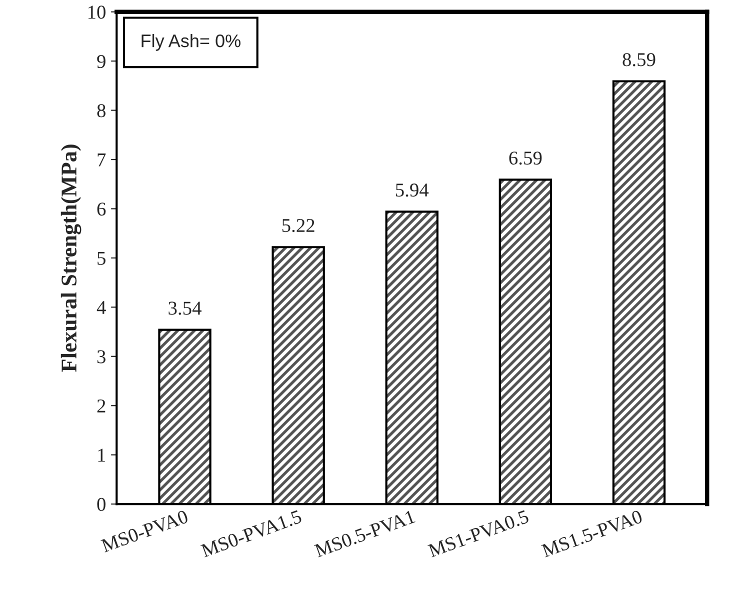 Image resolution: width=729 pixels, height=593 pixels. I want to click on y-tick-label: 6, so click(101, 209).